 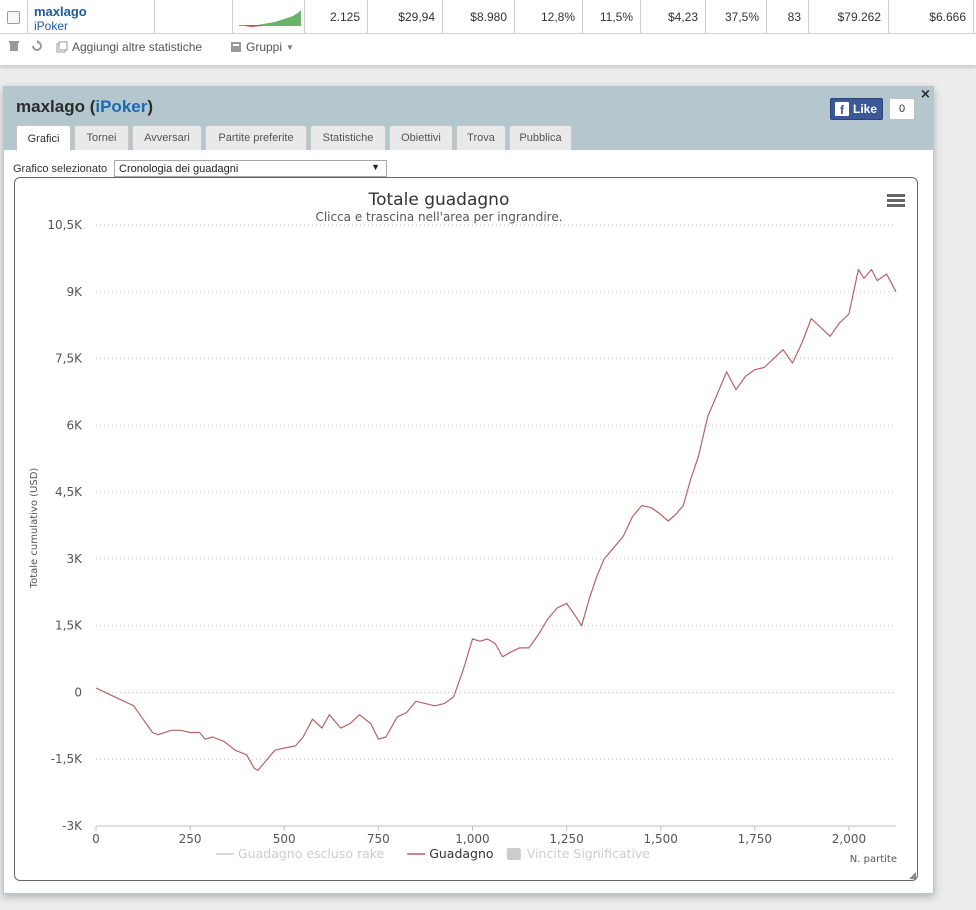 I want to click on stat-value-8: $79.262, so click(x=849, y=17).